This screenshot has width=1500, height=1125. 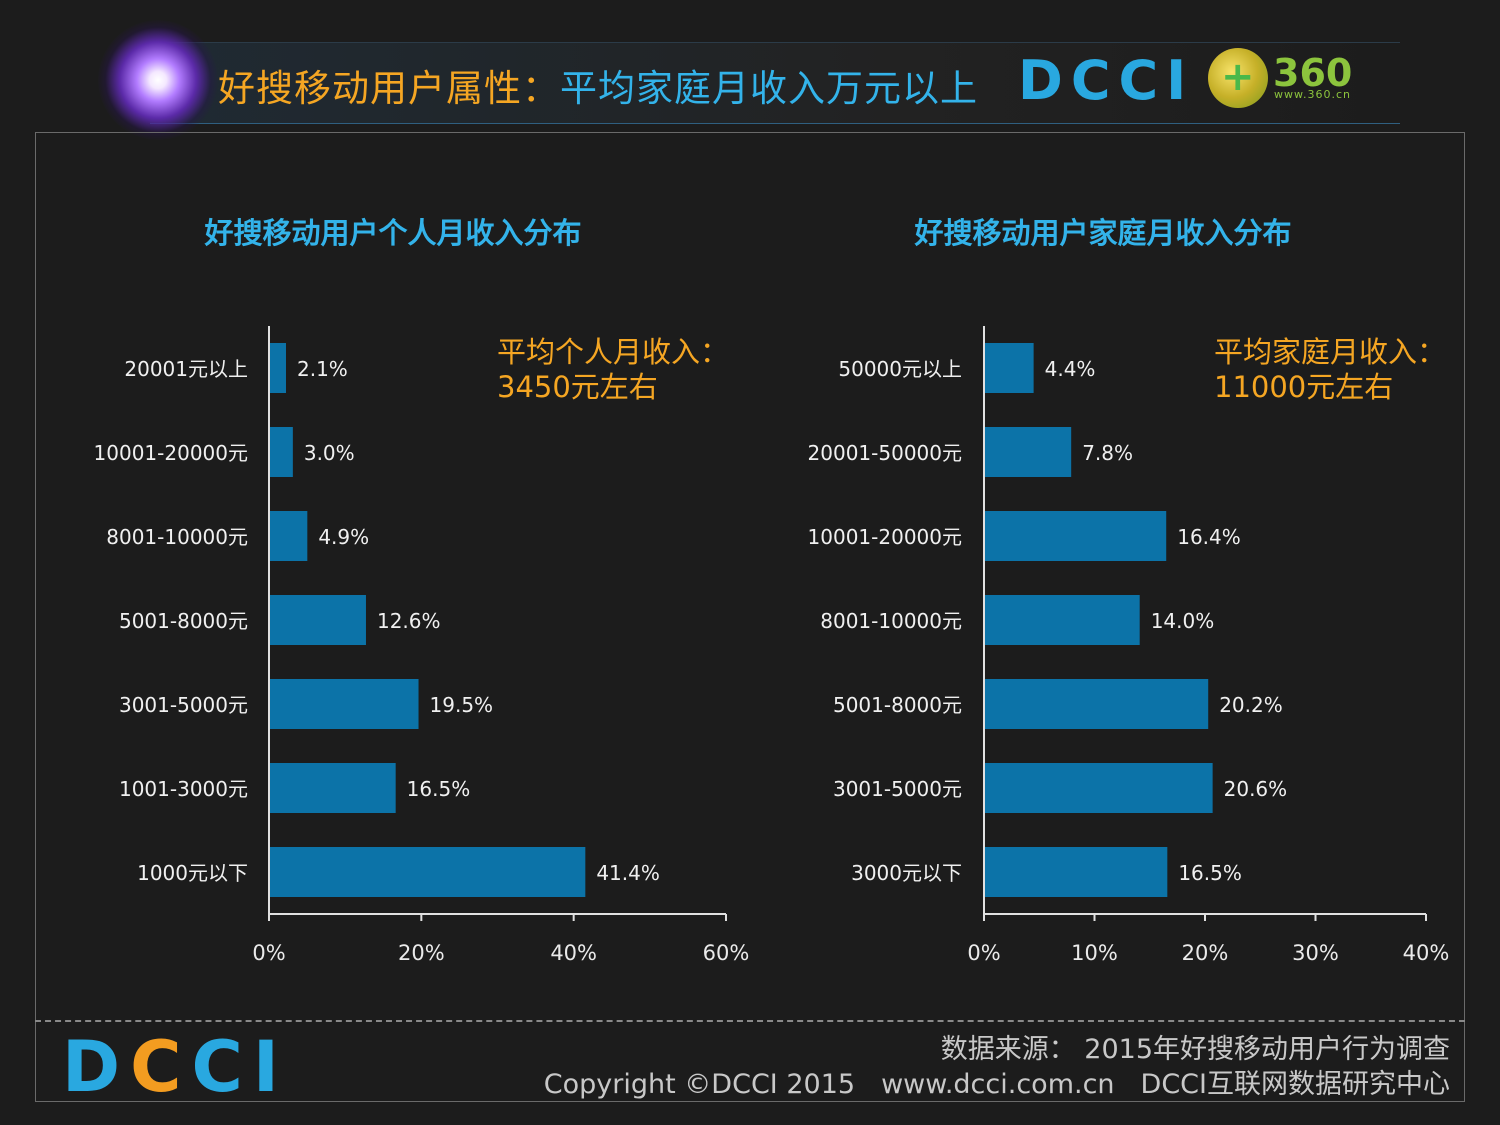 I want to click on value-label: 2.1%, so click(x=322, y=369).